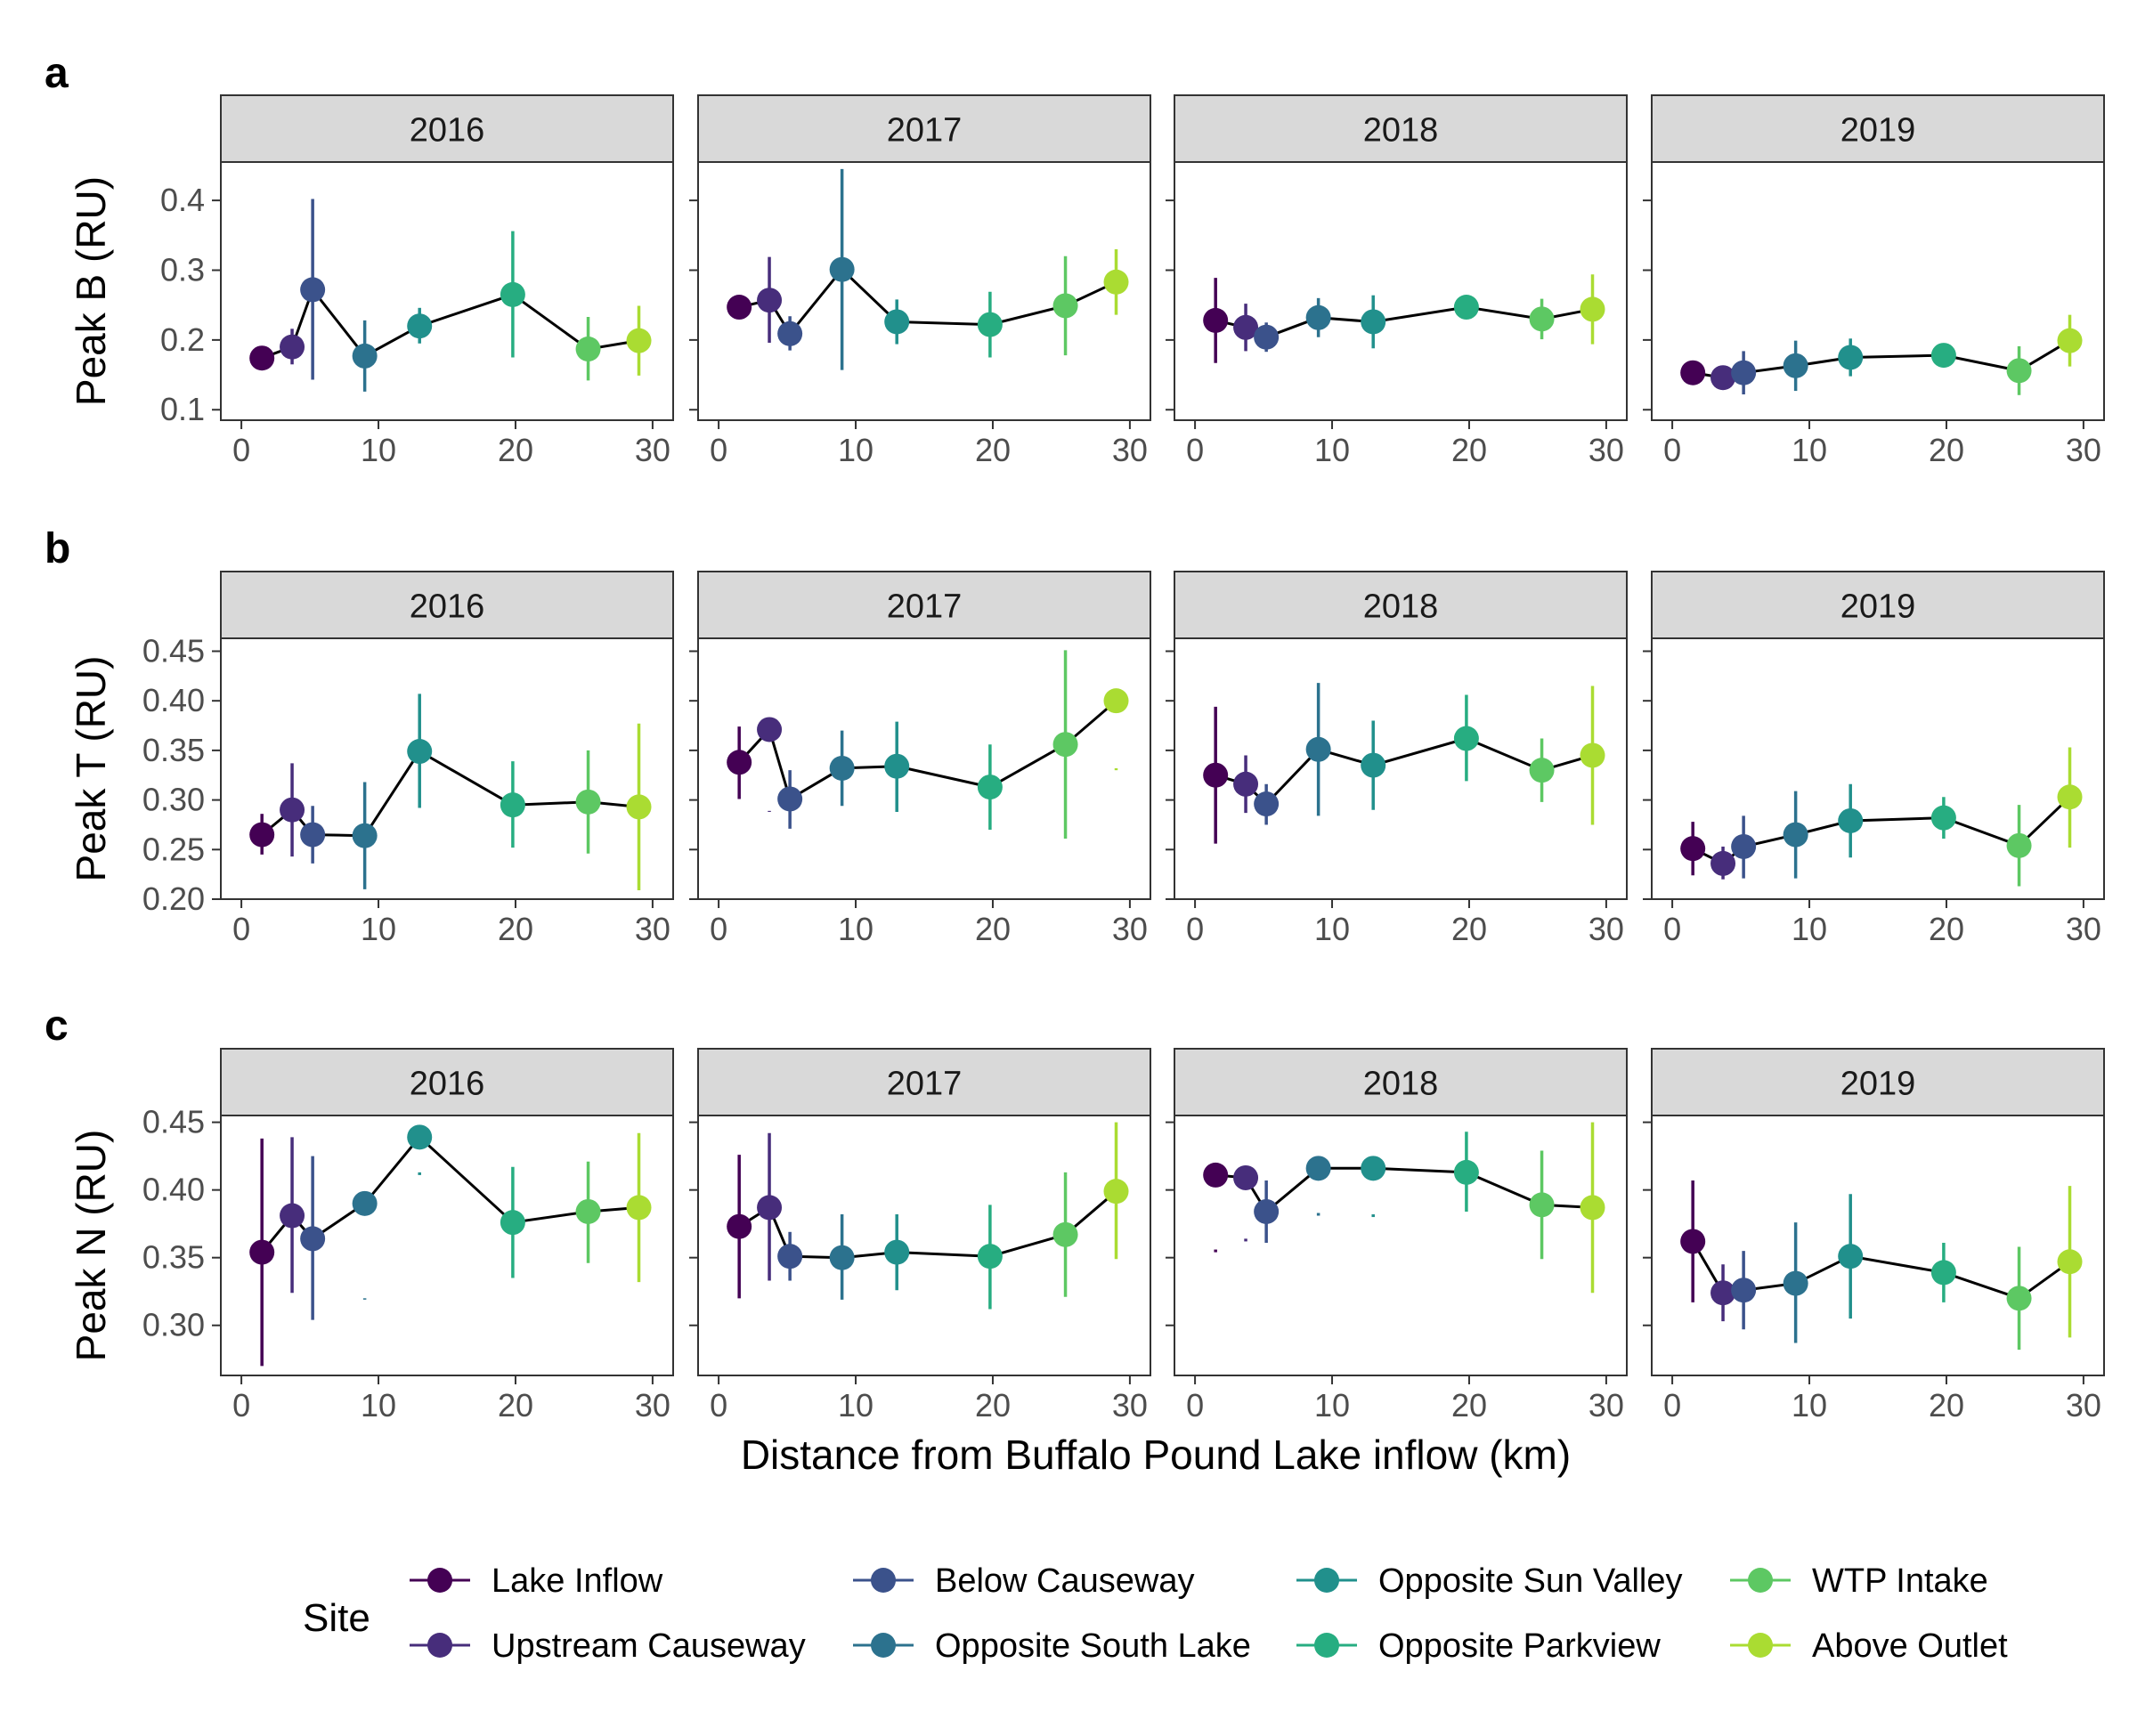  Describe the element at coordinates (91, 769) in the screenshot. I see `y-axis-title: Peak T (RU)` at that location.